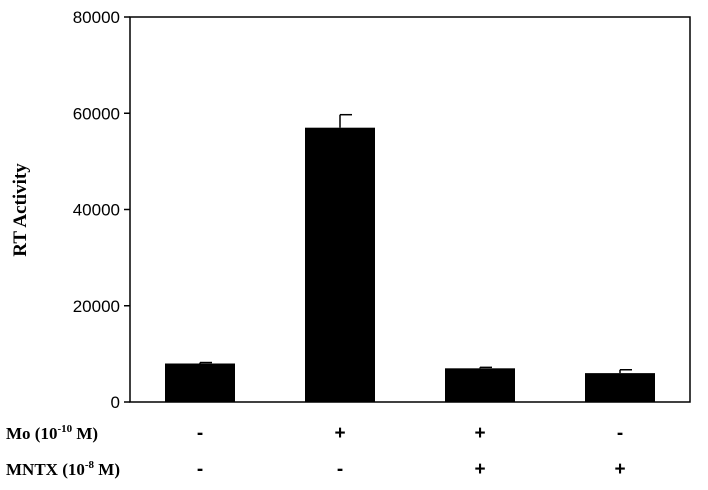 The image size is (708, 490). Describe the element at coordinates (96, 210) in the screenshot. I see `y-tick-label: 40000` at that location.